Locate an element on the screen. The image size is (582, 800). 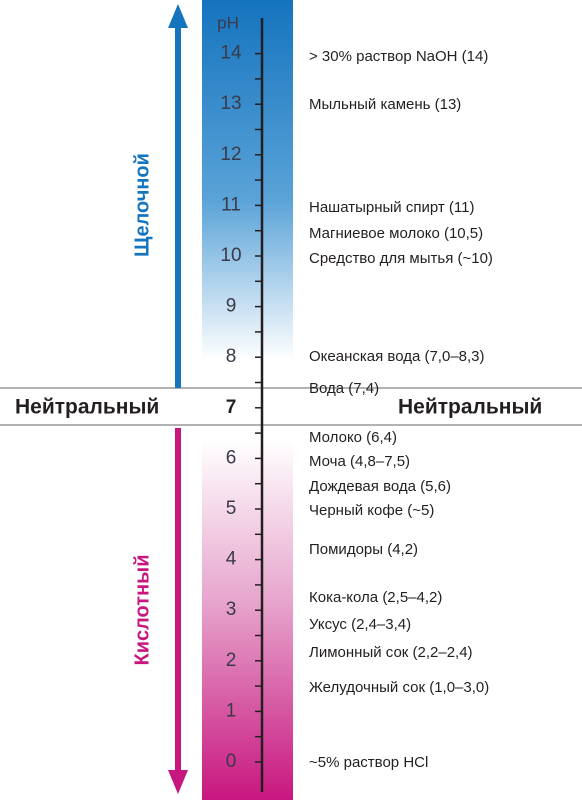
substance-label: Кока-кола (2,5–4,2) is located at coordinates (375, 597).